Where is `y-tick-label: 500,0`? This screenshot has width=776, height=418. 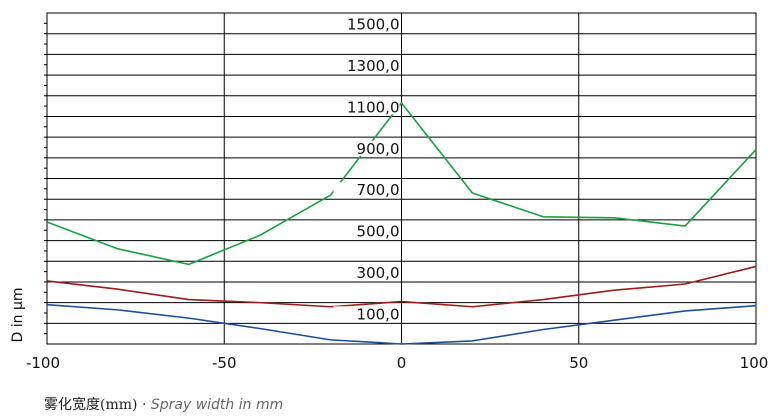 y-tick-label: 500,0 is located at coordinates (378, 232).